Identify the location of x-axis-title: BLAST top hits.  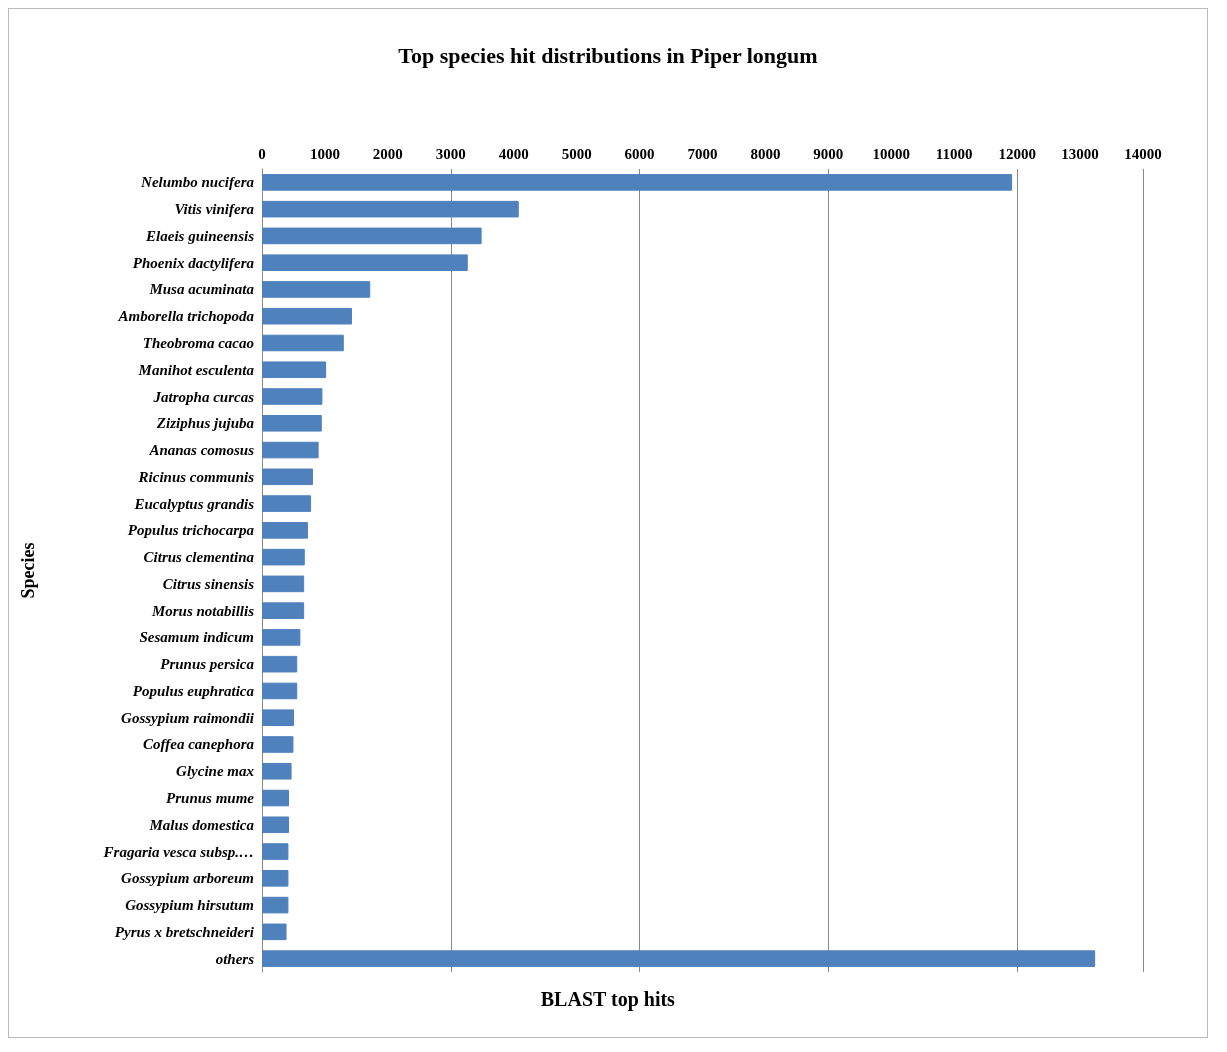
(608, 999).